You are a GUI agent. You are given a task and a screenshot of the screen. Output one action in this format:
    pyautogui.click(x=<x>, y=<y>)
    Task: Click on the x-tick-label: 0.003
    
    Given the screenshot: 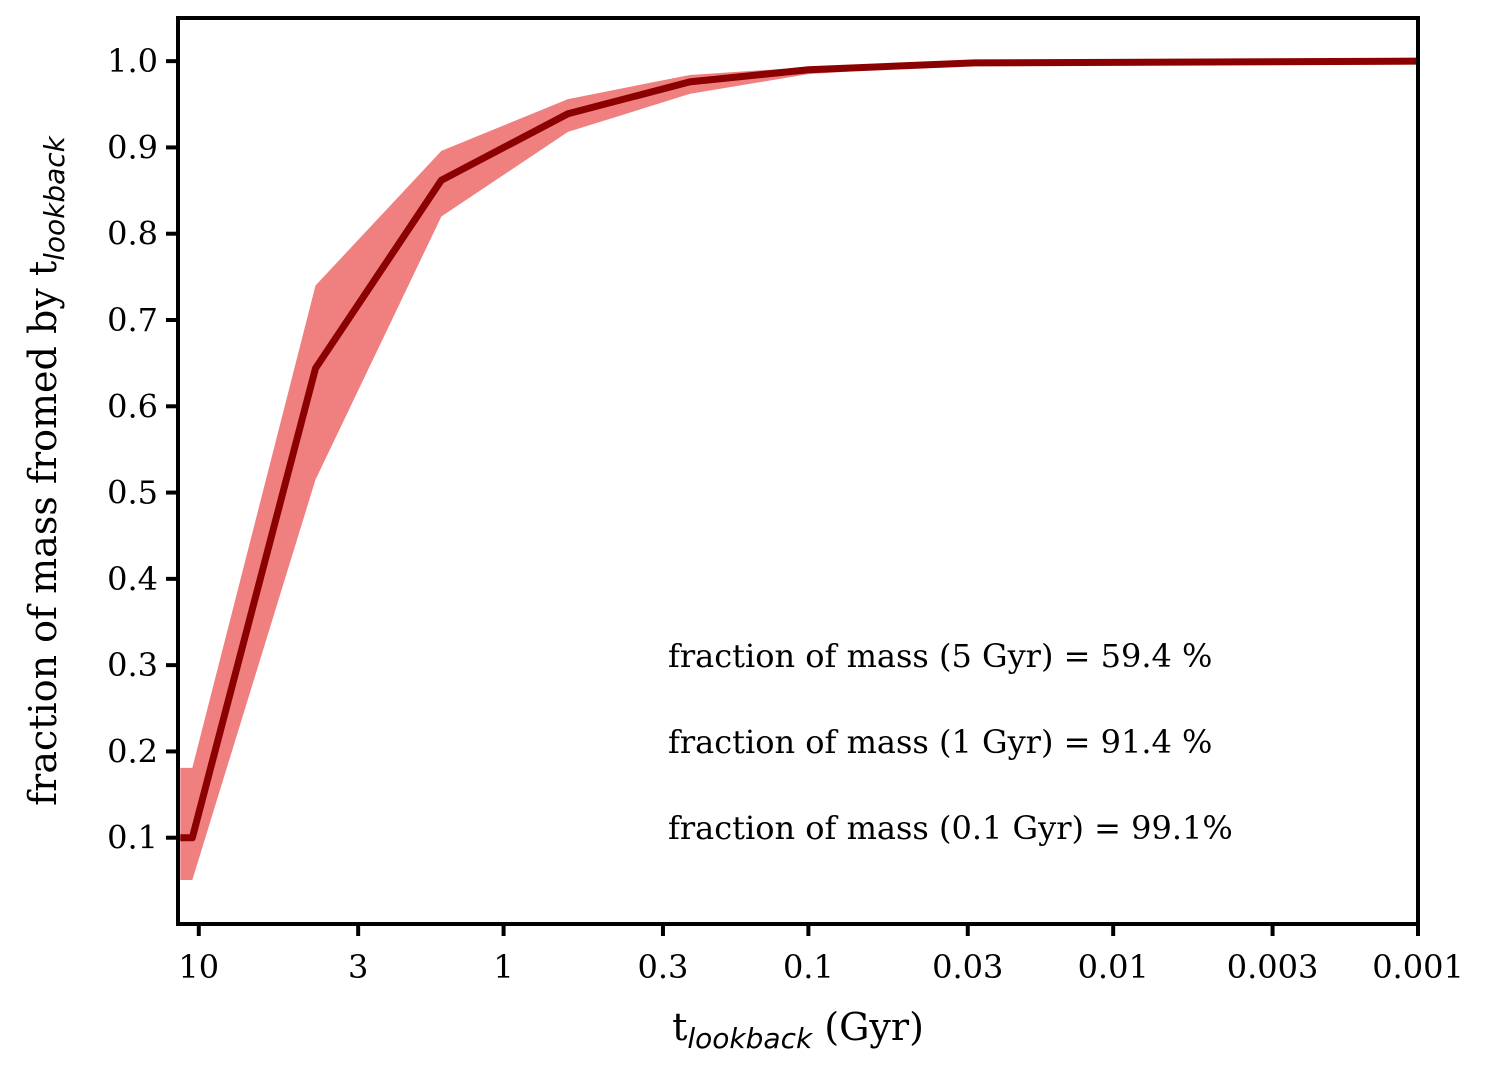 What is the action you would take?
    pyautogui.click(x=1273, y=967)
    